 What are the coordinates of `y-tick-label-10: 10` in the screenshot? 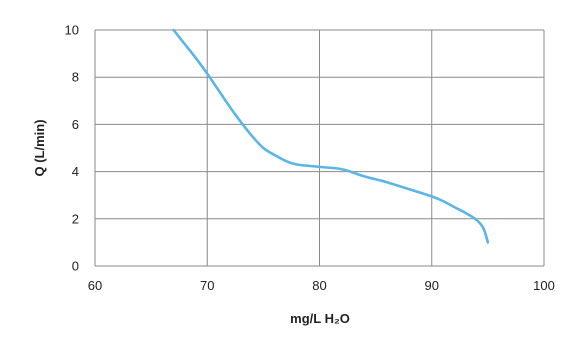 It's located at (72, 30).